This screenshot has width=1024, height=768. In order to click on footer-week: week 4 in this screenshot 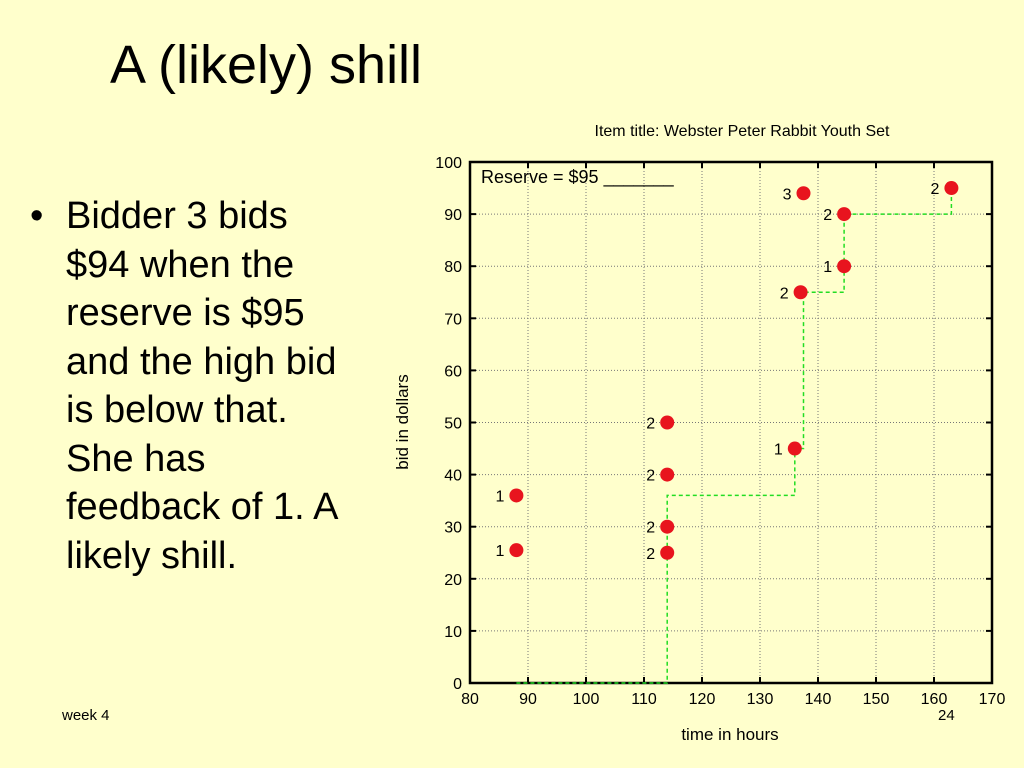, I will do `click(86, 715)`.